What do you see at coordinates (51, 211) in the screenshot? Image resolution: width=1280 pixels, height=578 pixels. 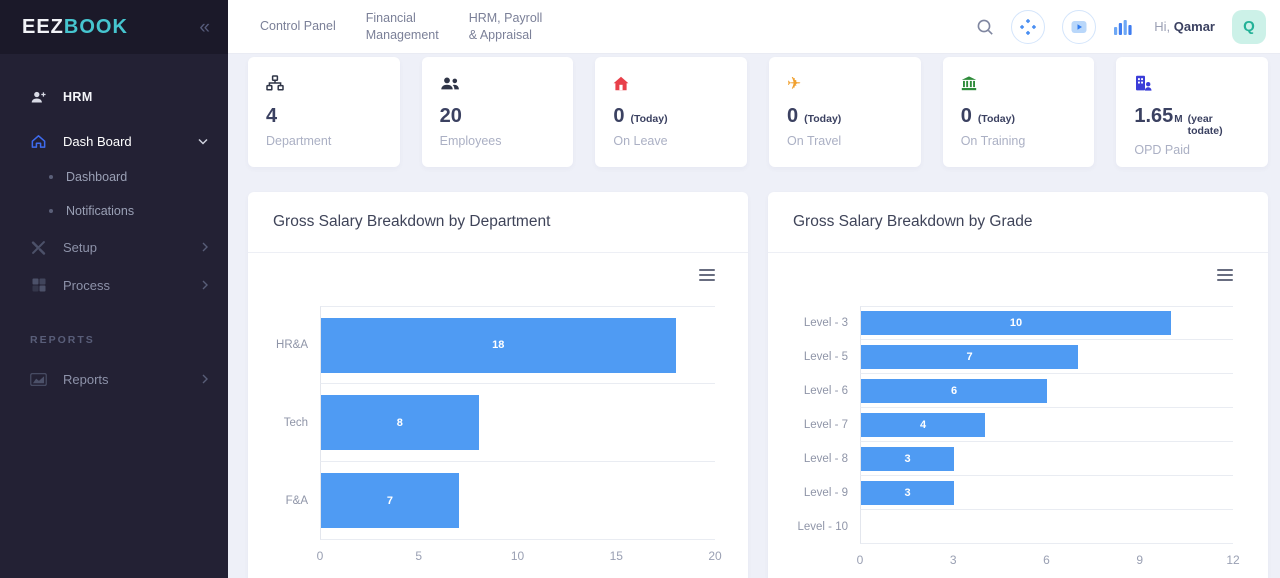 I see `bullet-dot` at bounding box center [51, 211].